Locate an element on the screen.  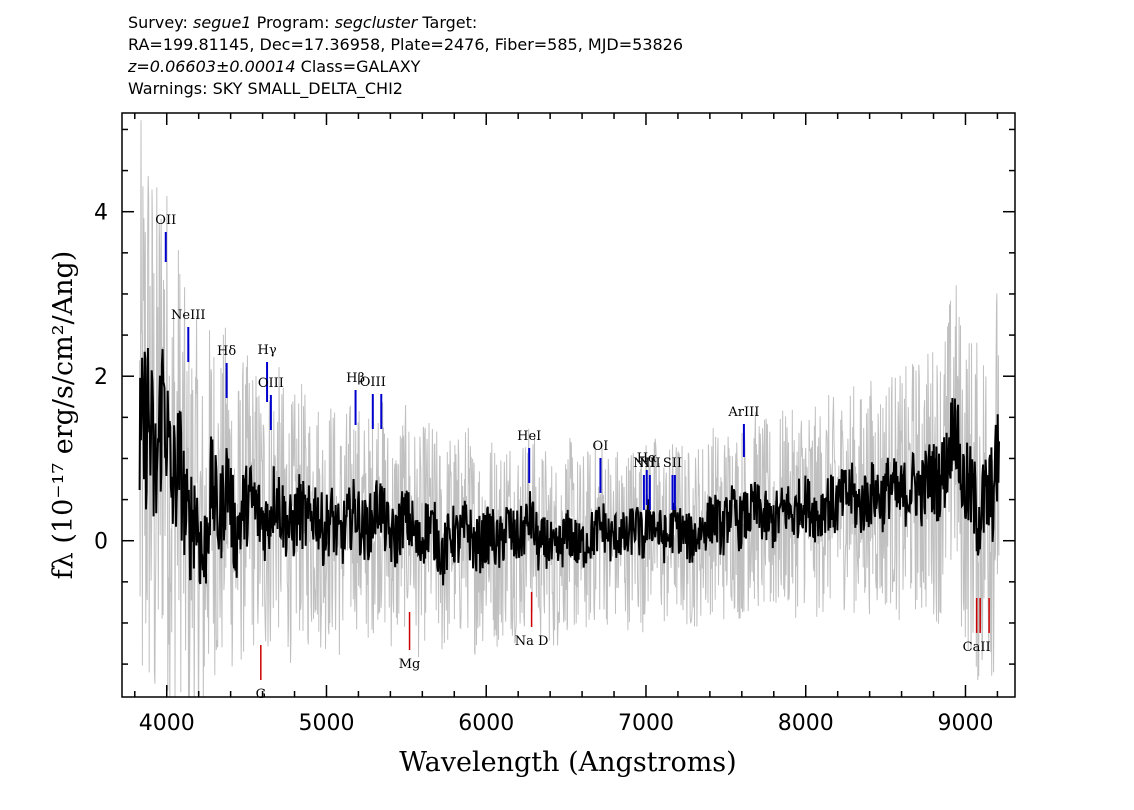
x-tick-label: 7000 is located at coordinates (646, 723).